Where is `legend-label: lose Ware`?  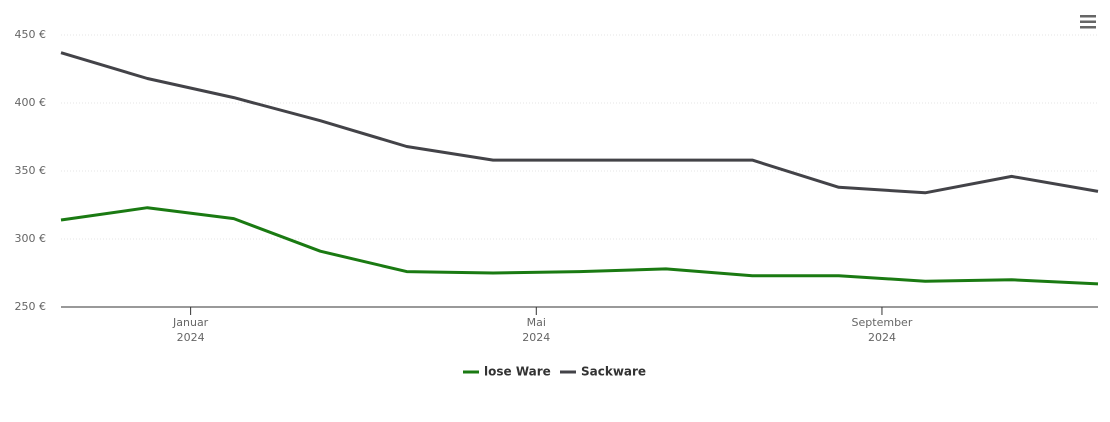
legend-label: lose Ware is located at coordinates (517, 372).